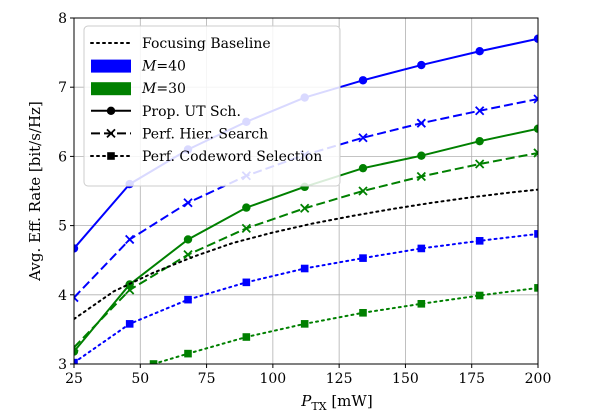 This screenshot has width=598, height=413. Describe the element at coordinates (471, 379) in the screenshot. I see `x-tick-label: 175` at that location.